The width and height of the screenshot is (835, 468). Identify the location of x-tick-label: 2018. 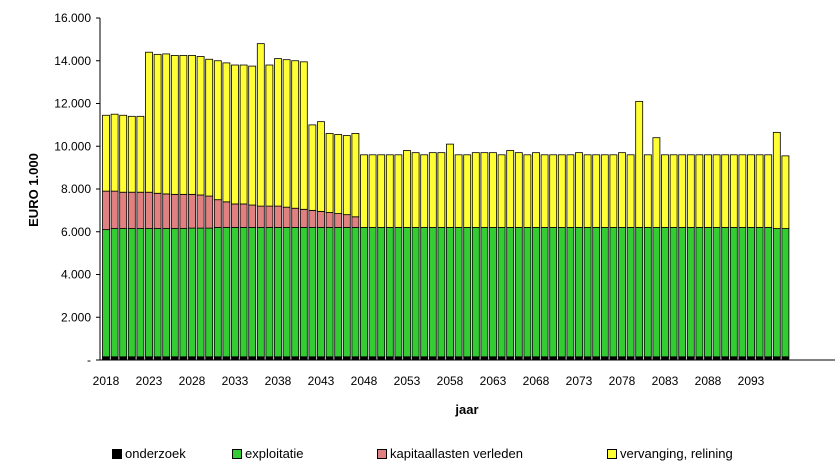
(106, 381).